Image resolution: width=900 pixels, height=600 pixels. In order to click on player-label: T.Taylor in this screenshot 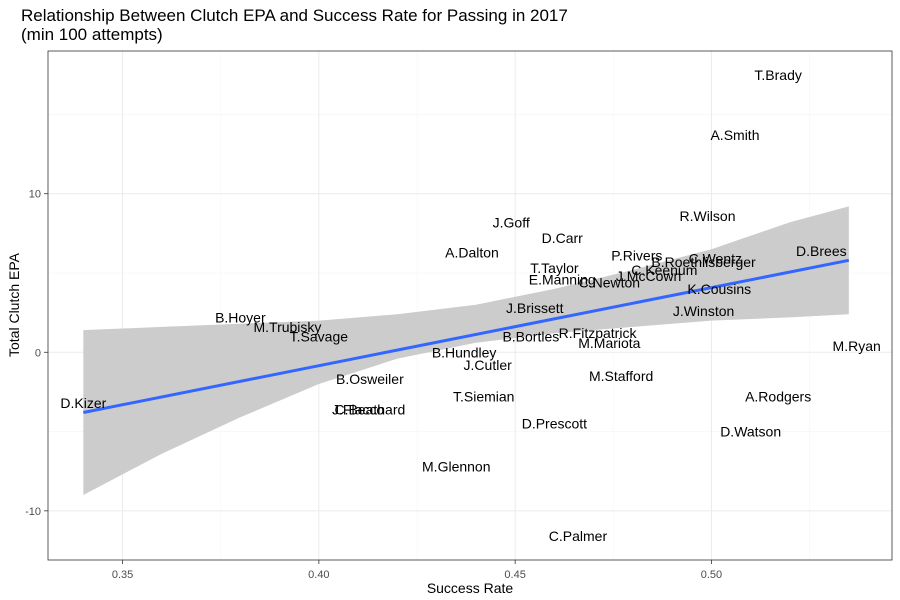, I will do `click(554, 268)`.